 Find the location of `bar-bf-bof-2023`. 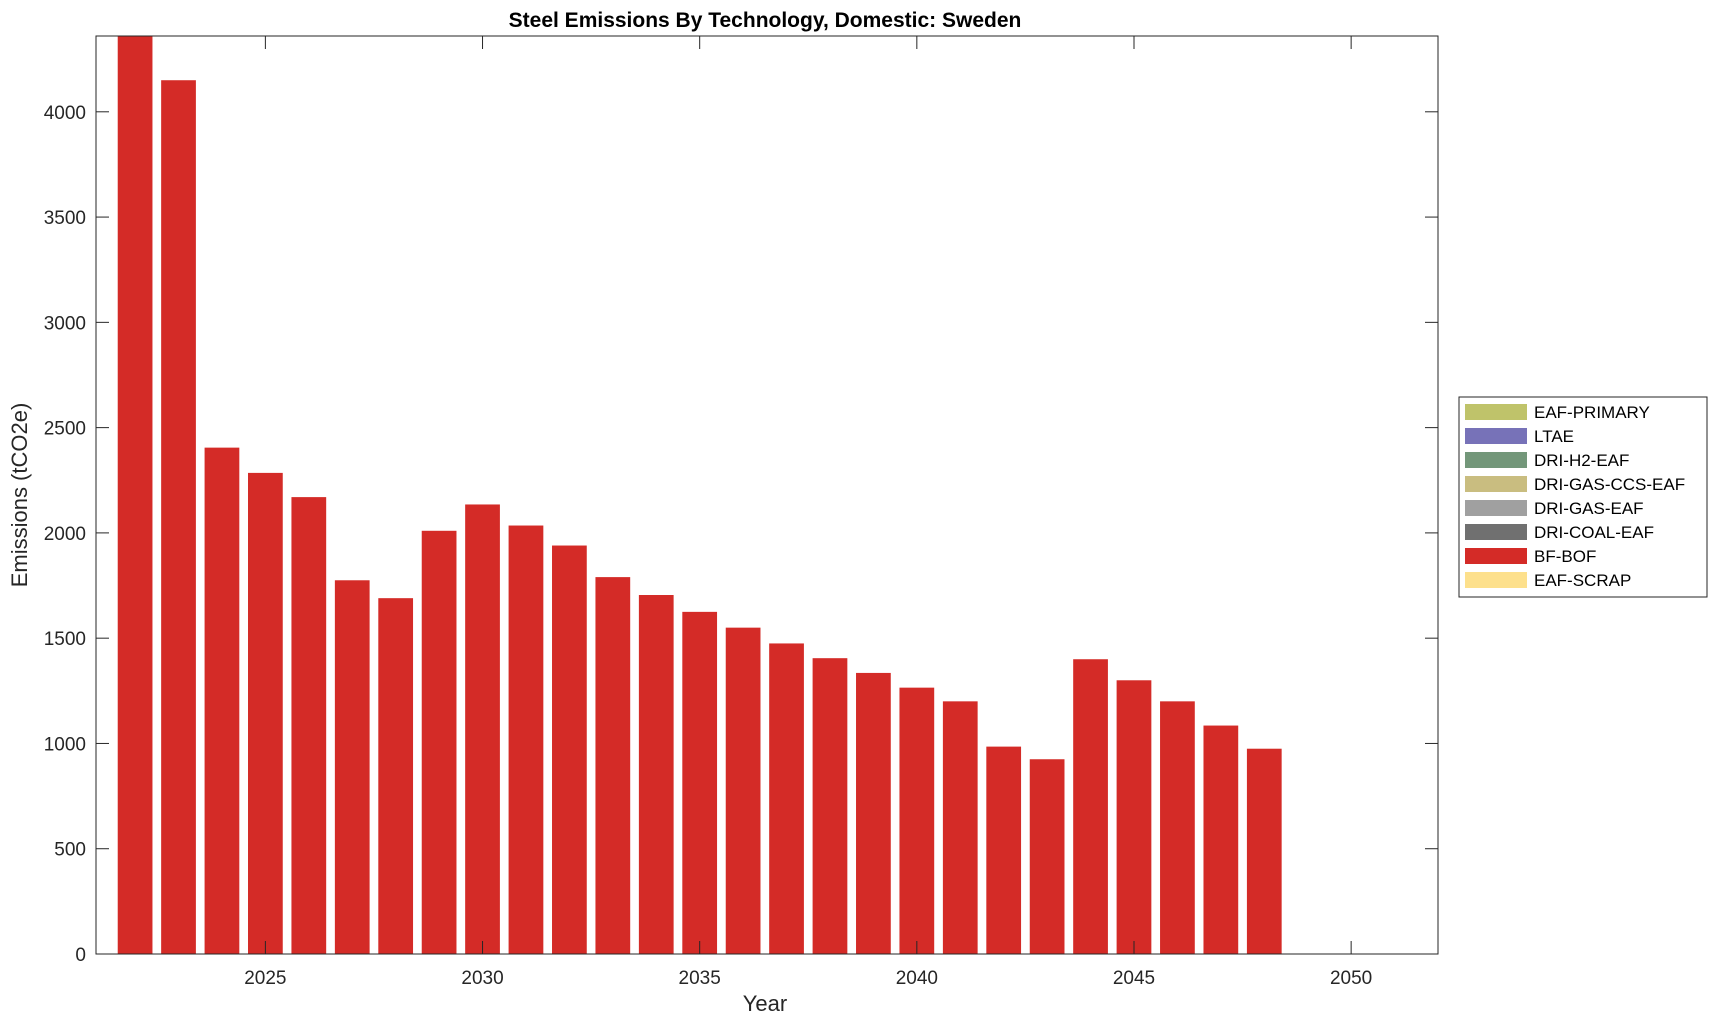

bar-bf-bof-2023 is located at coordinates (178, 517).